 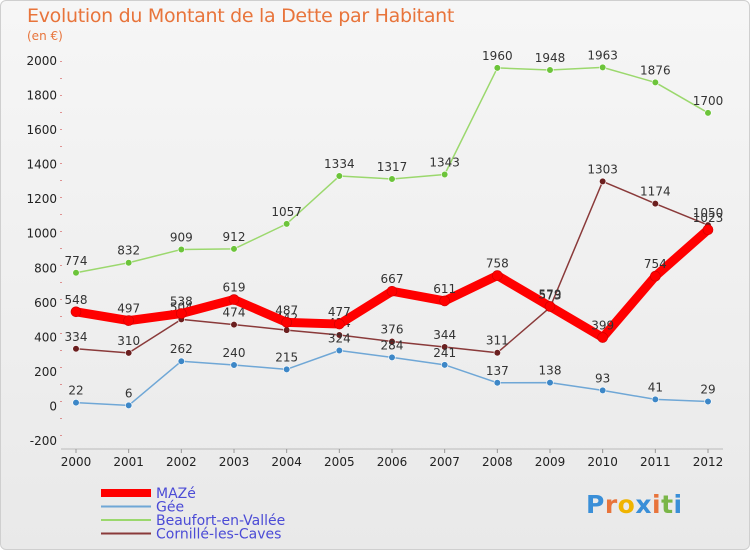 I want to click on data-label-gee: 29, so click(x=707, y=389).